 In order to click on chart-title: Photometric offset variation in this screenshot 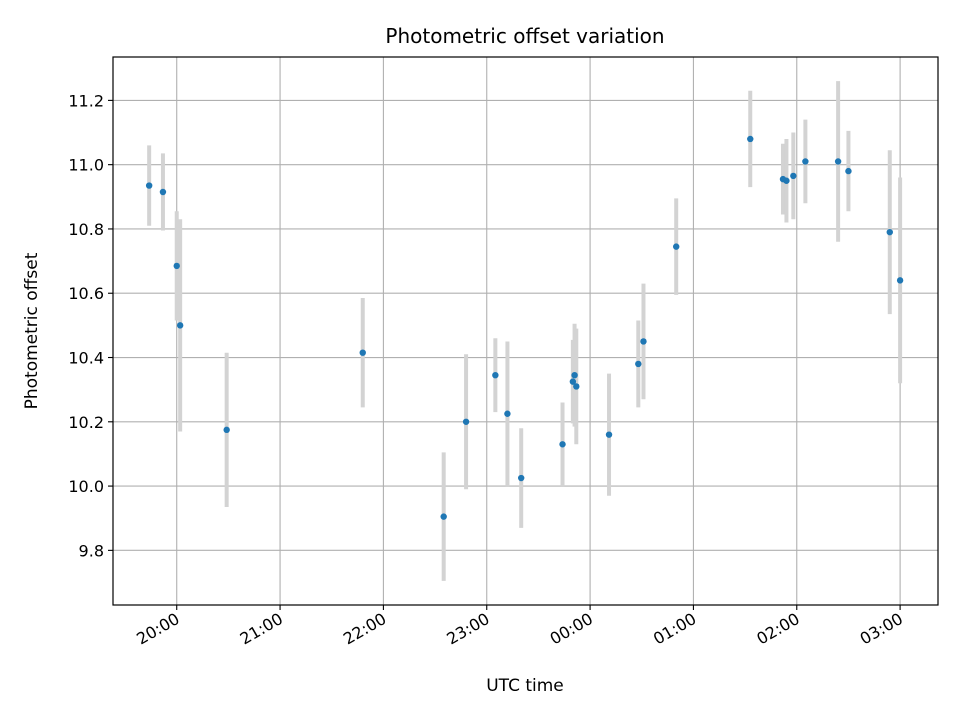, I will do `click(524, 36)`.